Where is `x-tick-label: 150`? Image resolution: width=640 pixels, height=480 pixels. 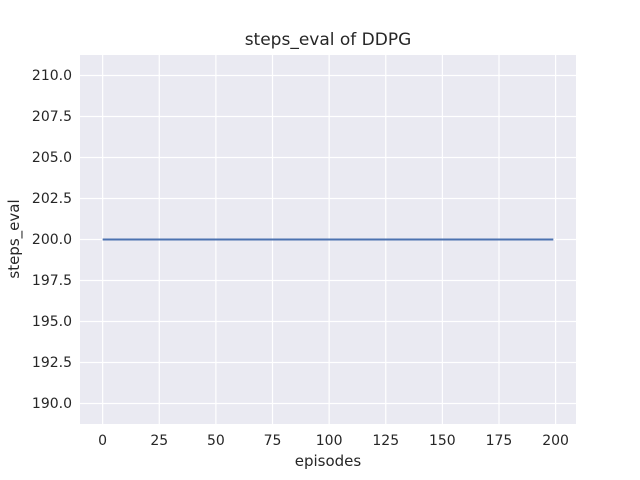
x-tick-label: 150 is located at coordinates (442, 441).